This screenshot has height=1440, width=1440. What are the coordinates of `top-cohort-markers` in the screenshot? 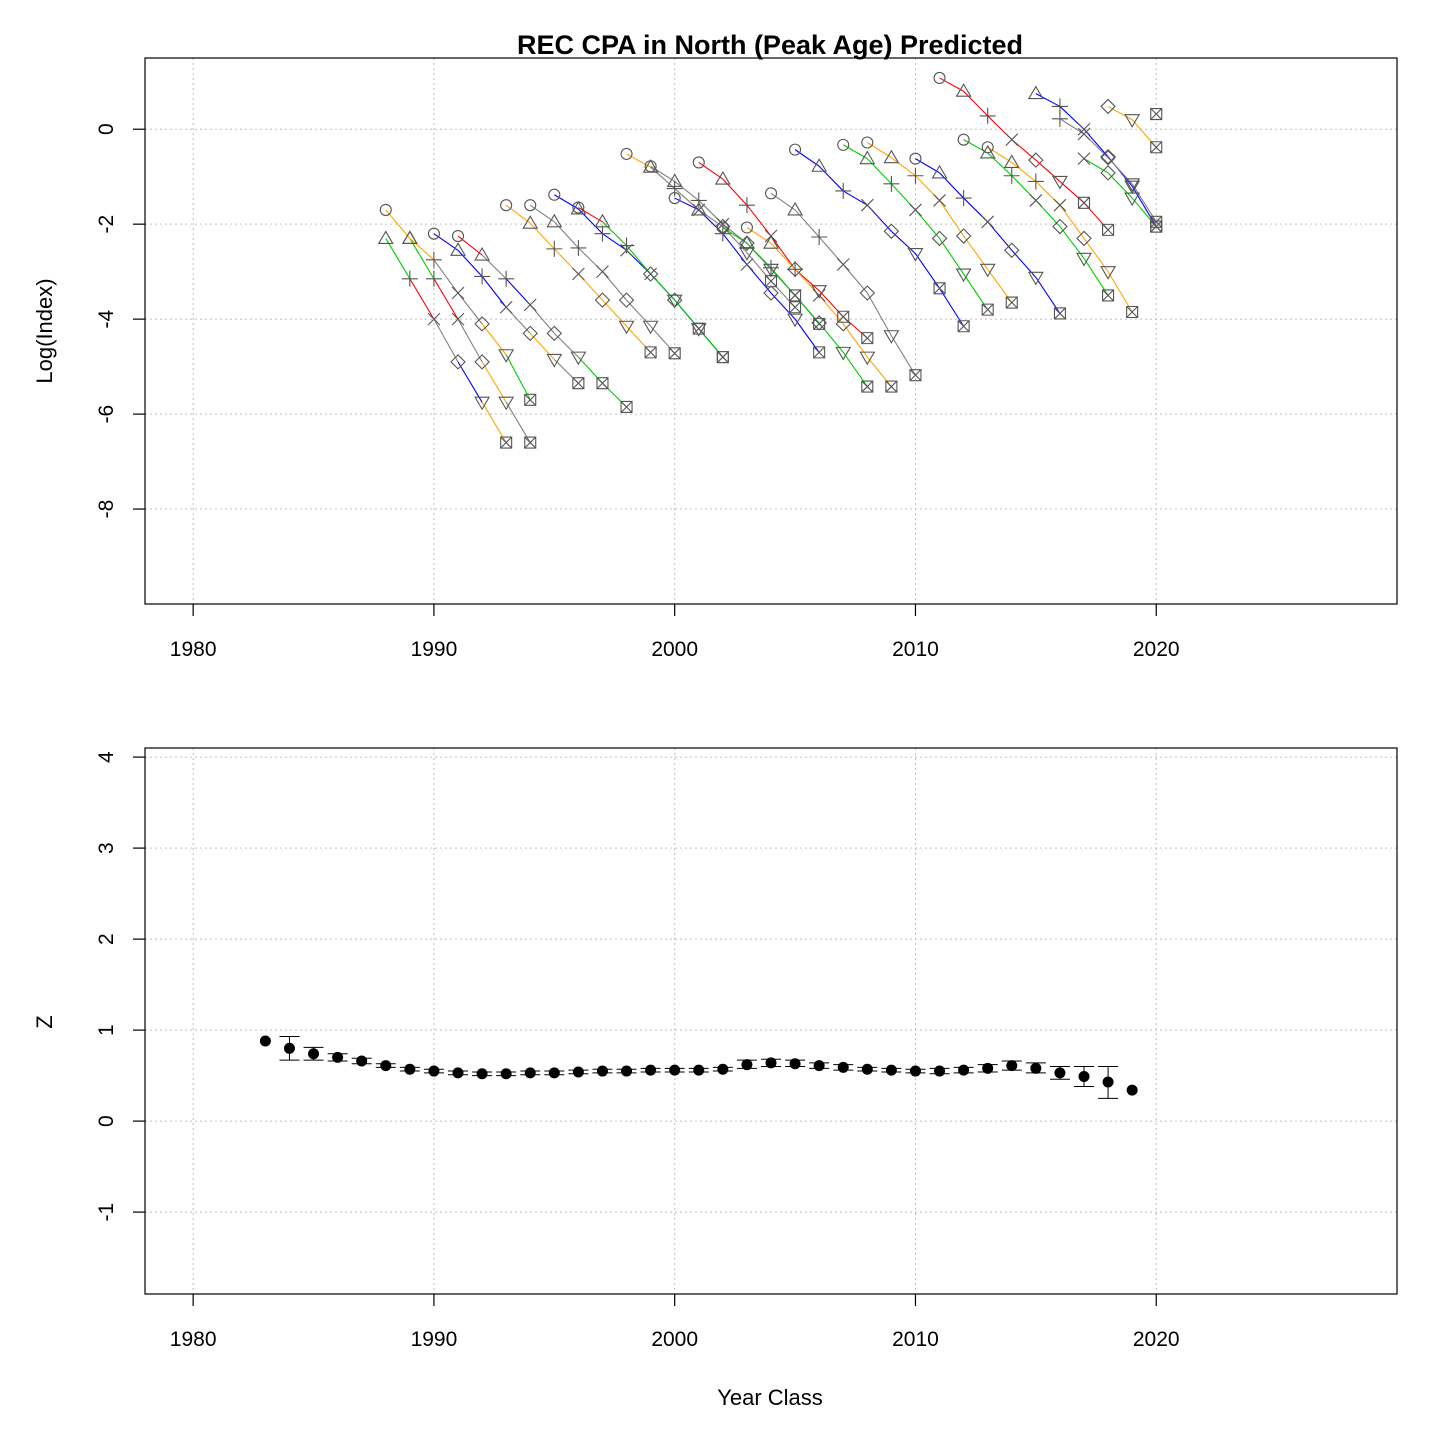 It's located at (770, 260).